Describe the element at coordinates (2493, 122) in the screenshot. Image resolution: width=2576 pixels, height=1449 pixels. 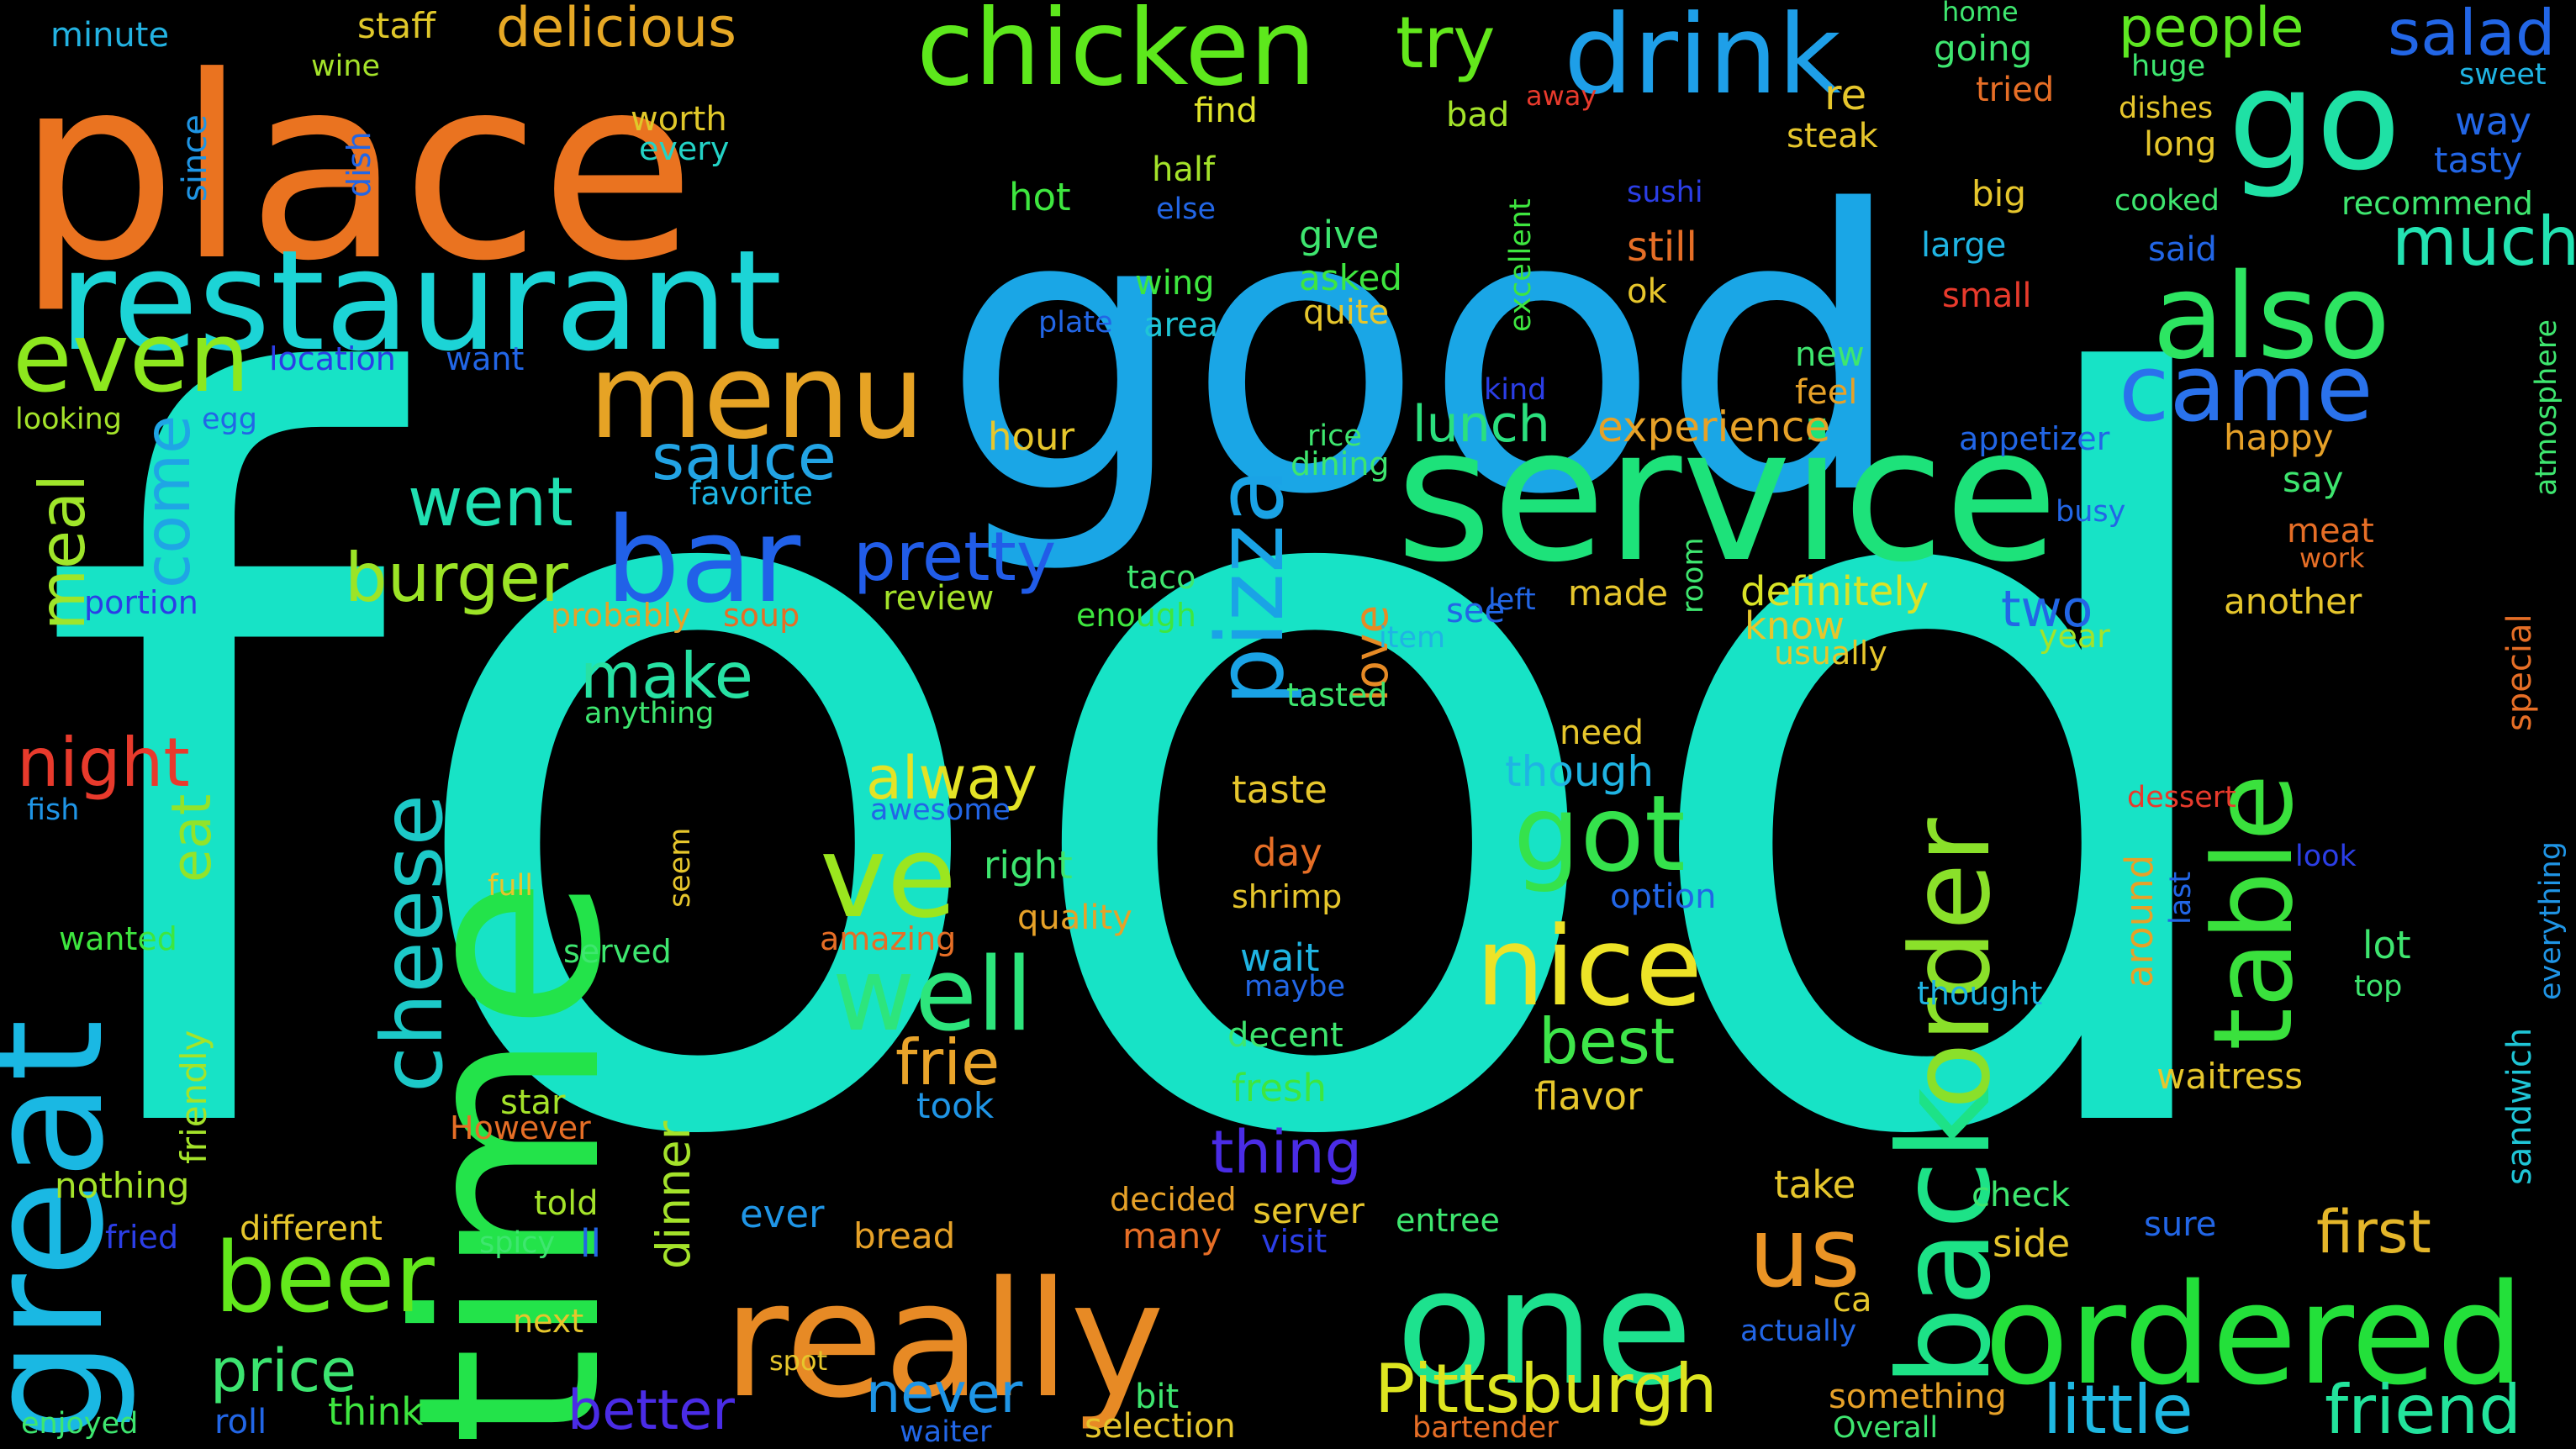
I see `word-way: way` at that location.